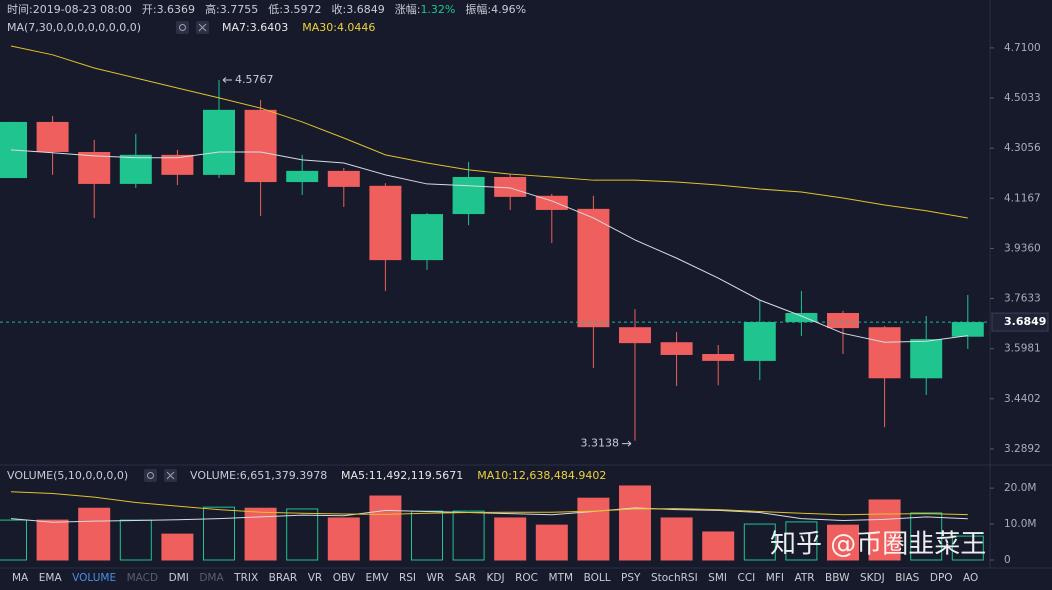 The height and width of the screenshot is (590, 1052). What do you see at coordinates (275, 9) in the screenshot?
I see `header-label: 低:` at bounding box center [275, 9].